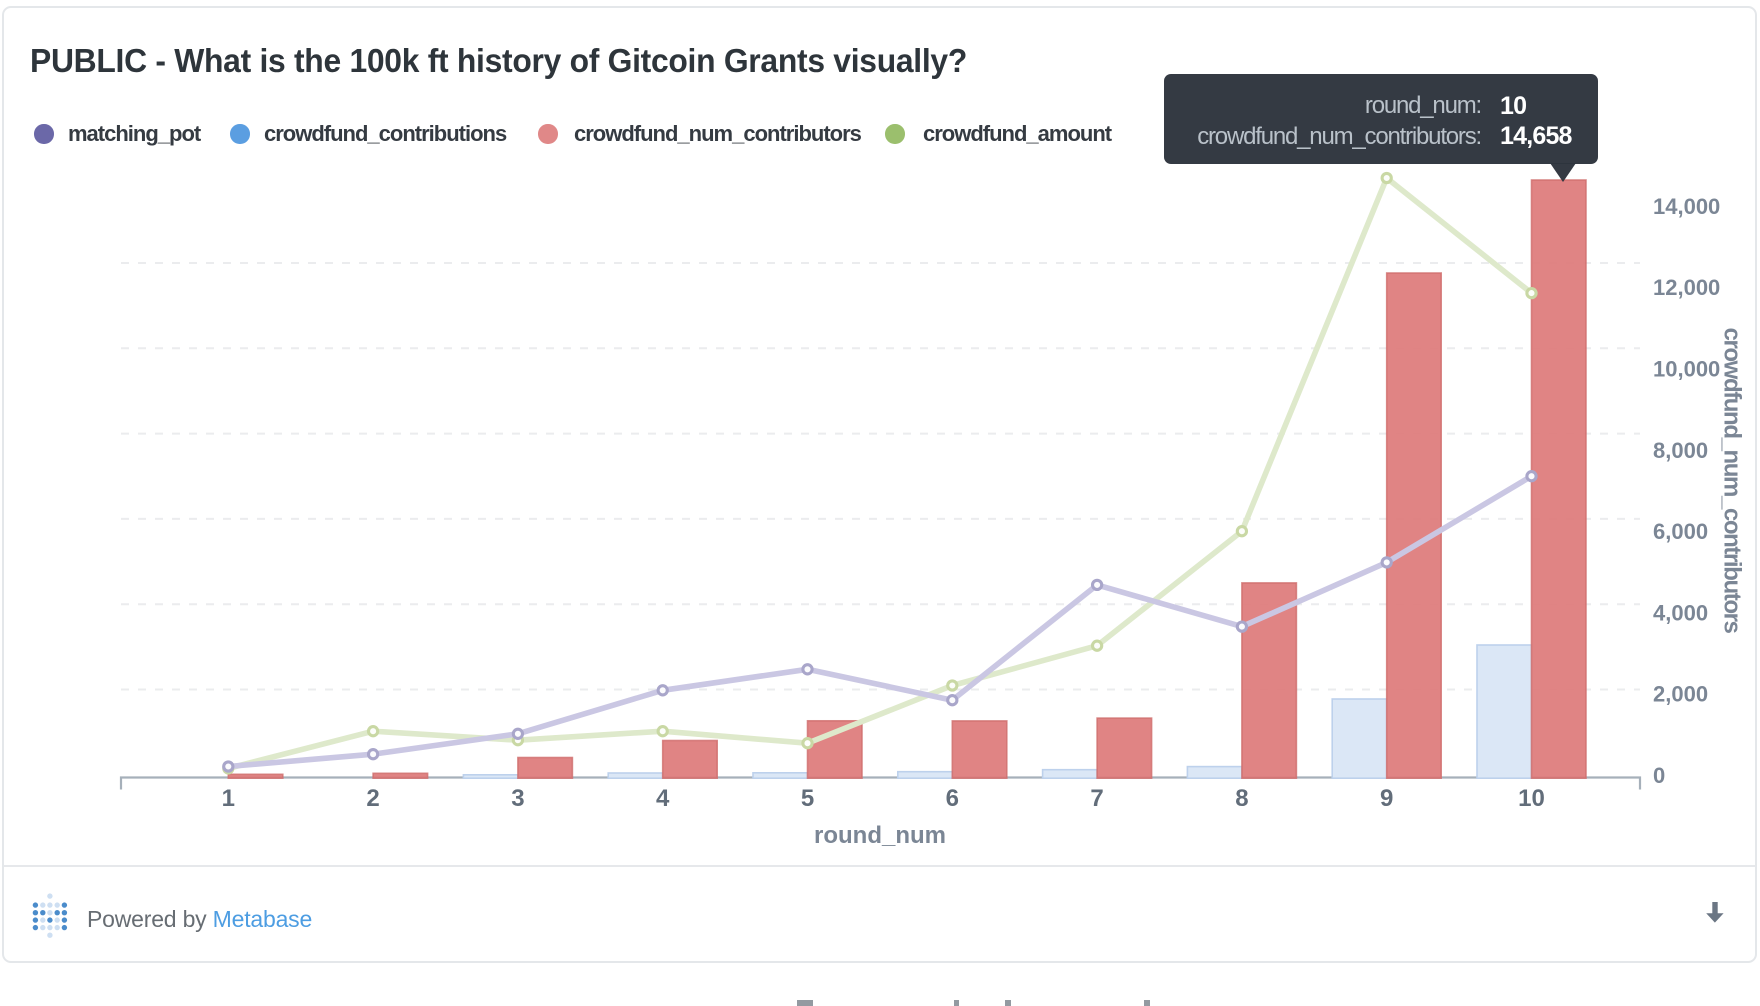 The width and height of the screenshot is (1760, 1006). I want to click on svg-text: 5, so click(807, 798).